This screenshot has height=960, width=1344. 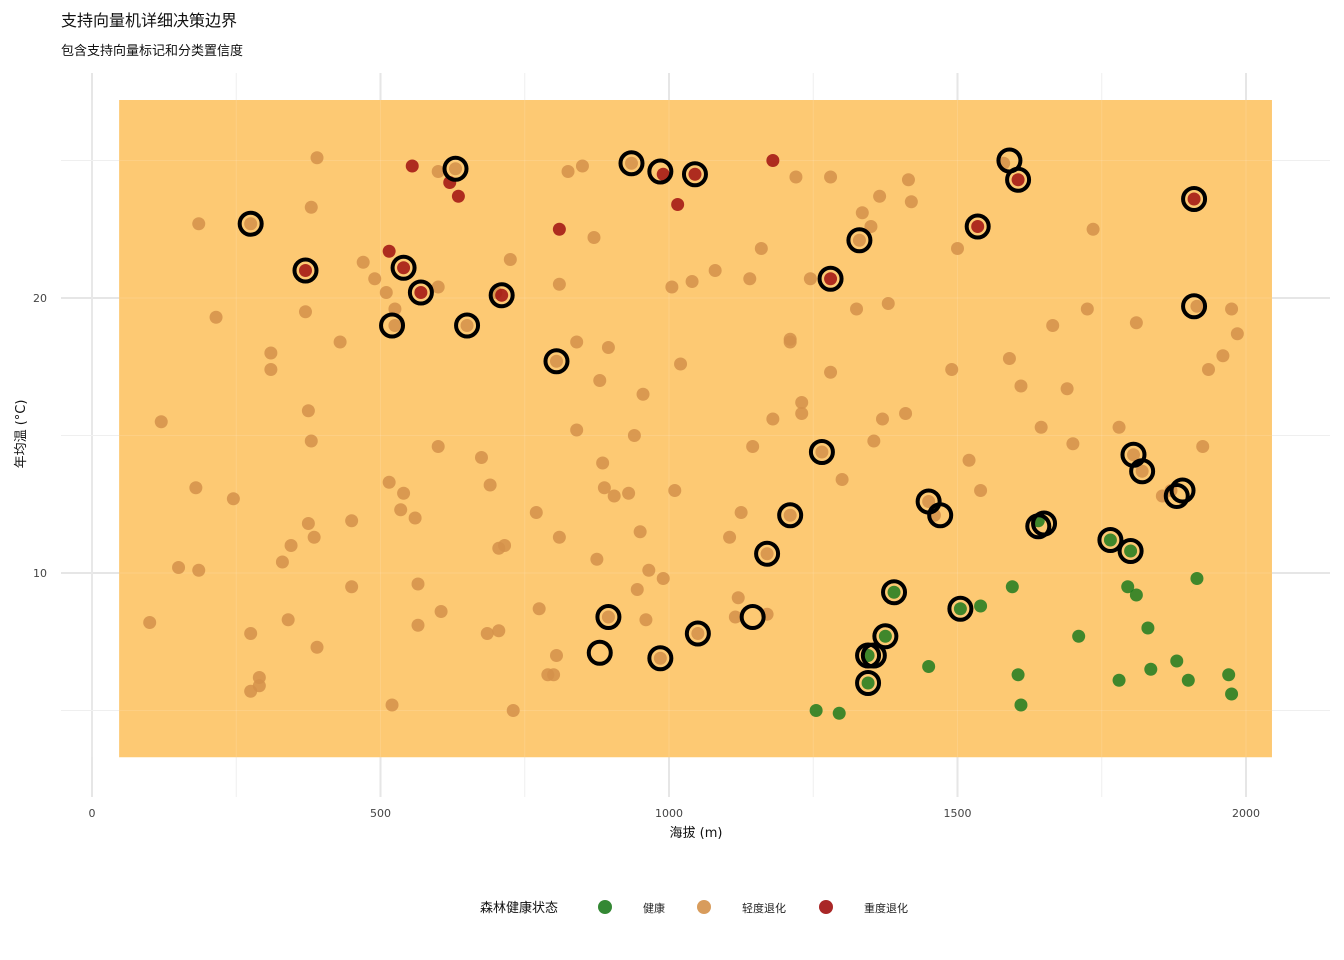 I want to click on legend-label: 重度退化, so click(x=886, y=908).